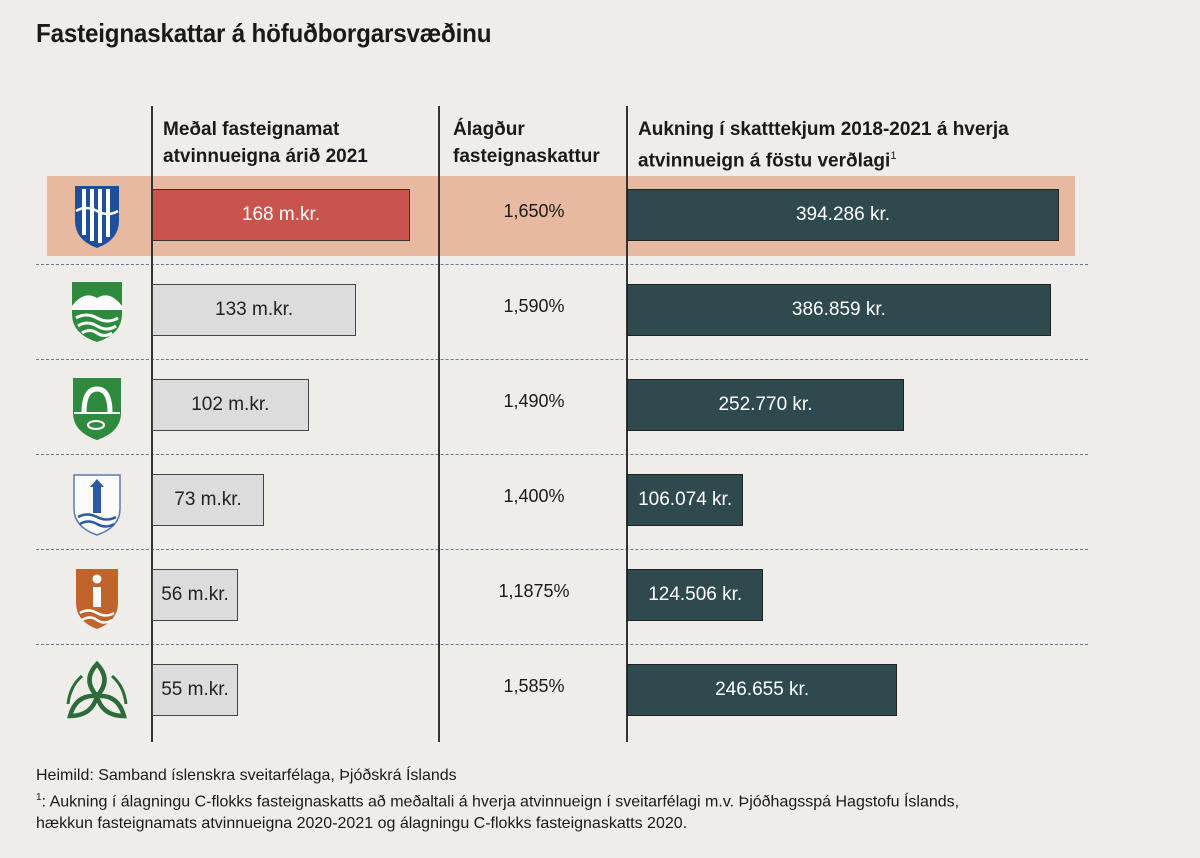 The width and height of the screenshot is (1200, 858). I want to click on header-increase-line2: atvinnueign á föstu verðlagi1, so click(823, 158).